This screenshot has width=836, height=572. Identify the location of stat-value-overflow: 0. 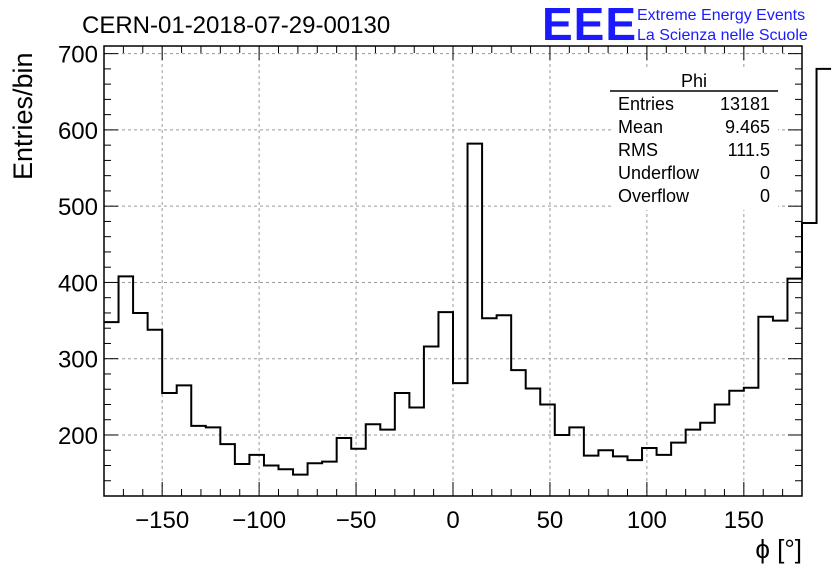
(765, 196).